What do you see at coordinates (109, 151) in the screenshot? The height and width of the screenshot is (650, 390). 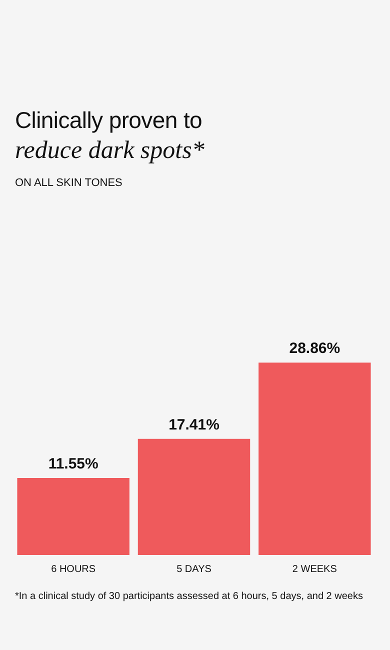 I see `chart-subtitle: reduce dark spots*` at bounding box center [109, 151].